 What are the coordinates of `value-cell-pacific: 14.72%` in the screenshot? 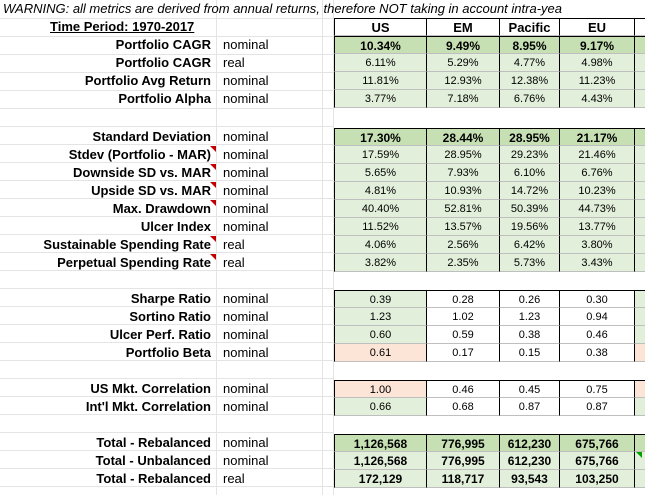 It's located at (530, 191).